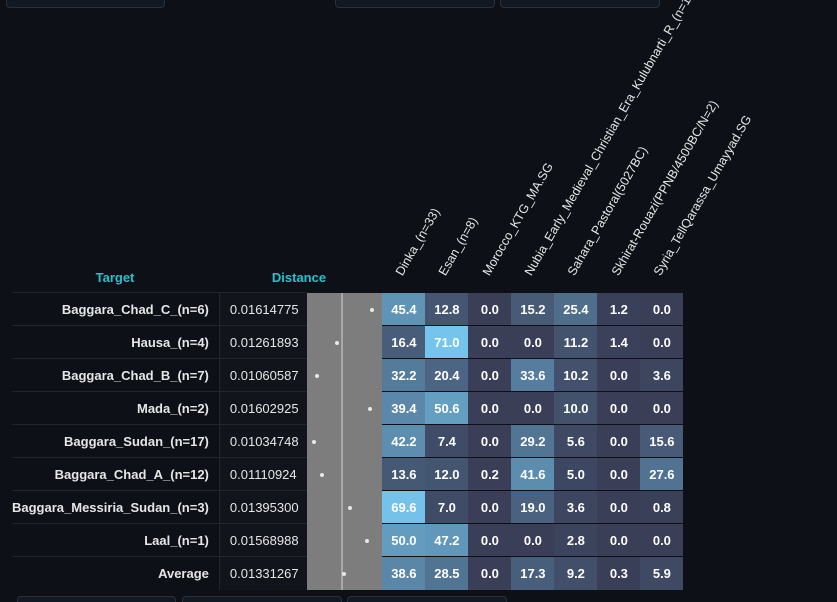 Image resolution: width=837 pixels, height=602 pixels. Describe the element at coordinates (662, 441) in the screenshot. I see `value-cell: 15.6` at that location.